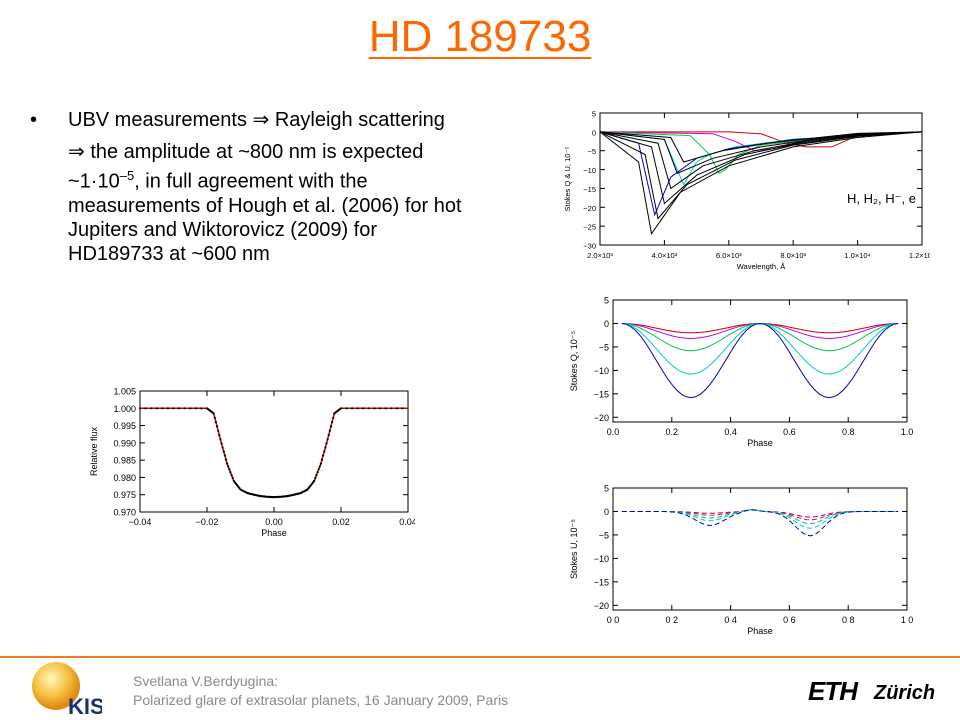 This screenshot has height=720, width=960. Describe the element at coordinates (274, 452) in the screenshot. I see `model-line` at that location.